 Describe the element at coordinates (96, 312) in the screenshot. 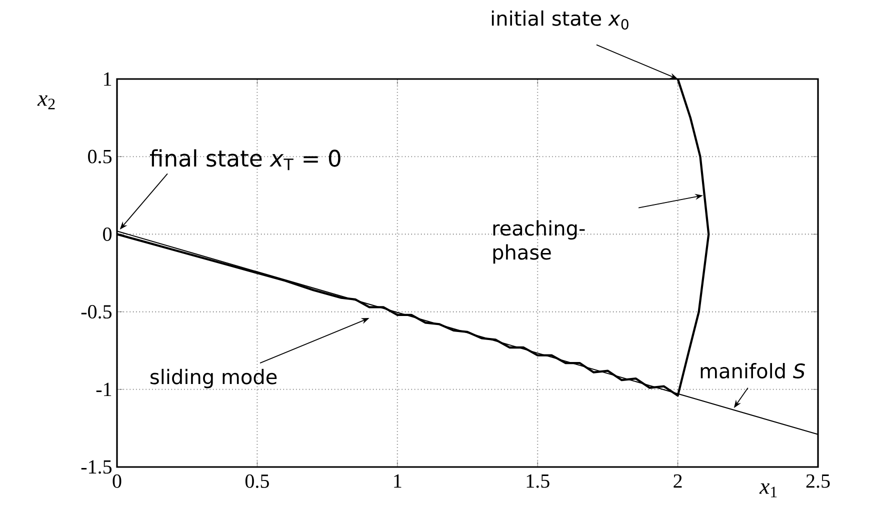

I see `y-tick-label: -0.5` at that location.